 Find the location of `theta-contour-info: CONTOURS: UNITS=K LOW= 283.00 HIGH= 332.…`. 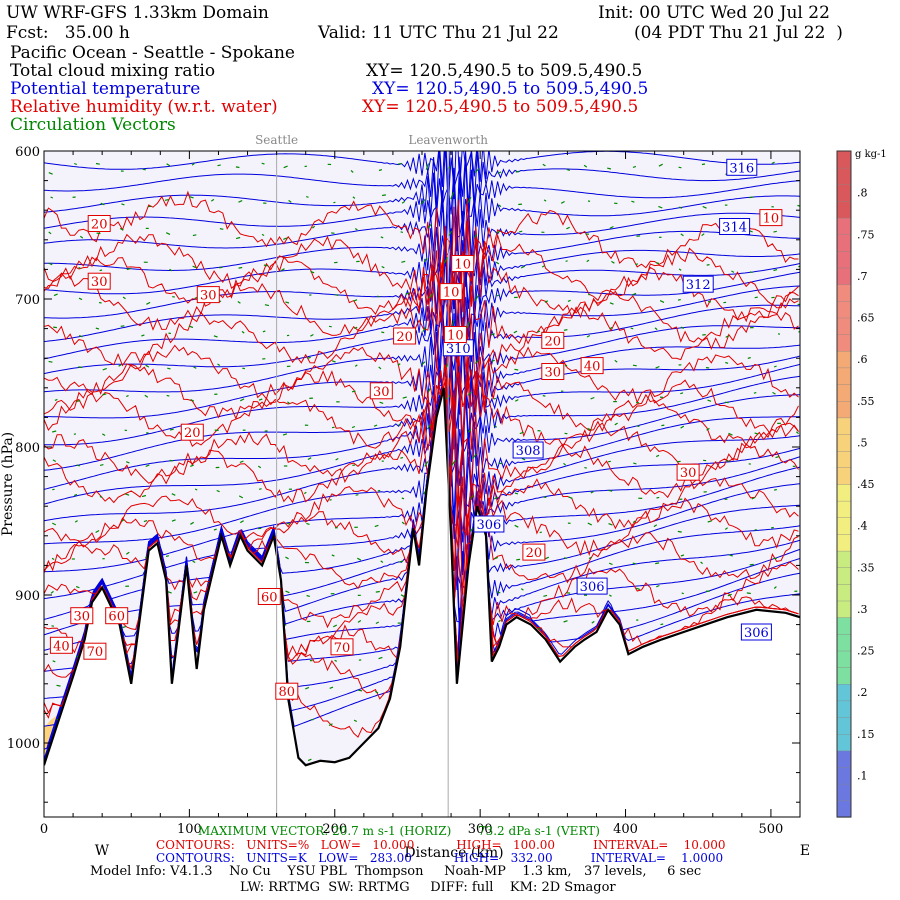

theta-contour-info: CONTOURS: UNITS=K LOW= 283.00 HIGH= 332.… is located at coordinates (440, 858).